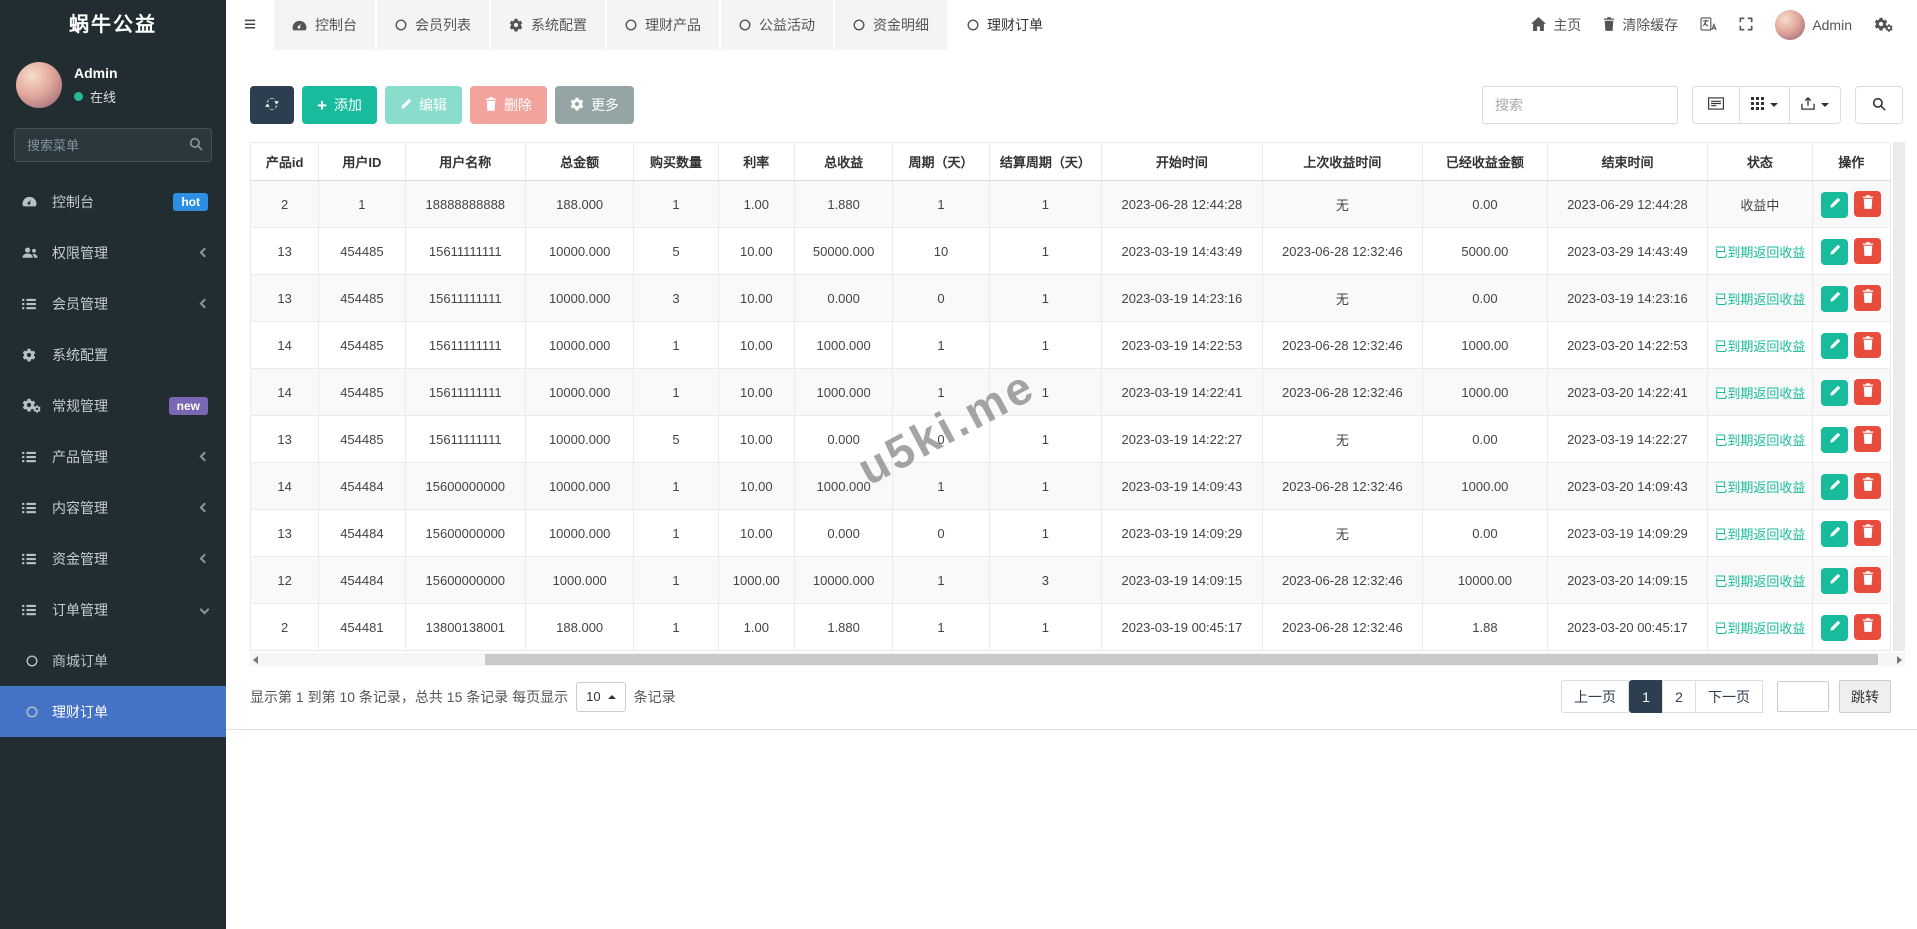 The image size is (1917, 929). What do you see at coordinates (1005, 25) in the screenshot?
I see `topbar-tab: 理财订单` at bounding box center [1005, 25].